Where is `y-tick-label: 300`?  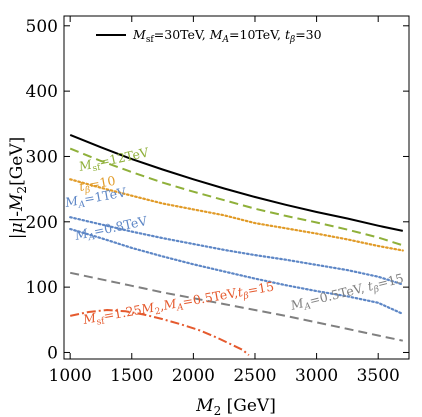
y-tick-label: 300 is located at coordinates (42, 157).